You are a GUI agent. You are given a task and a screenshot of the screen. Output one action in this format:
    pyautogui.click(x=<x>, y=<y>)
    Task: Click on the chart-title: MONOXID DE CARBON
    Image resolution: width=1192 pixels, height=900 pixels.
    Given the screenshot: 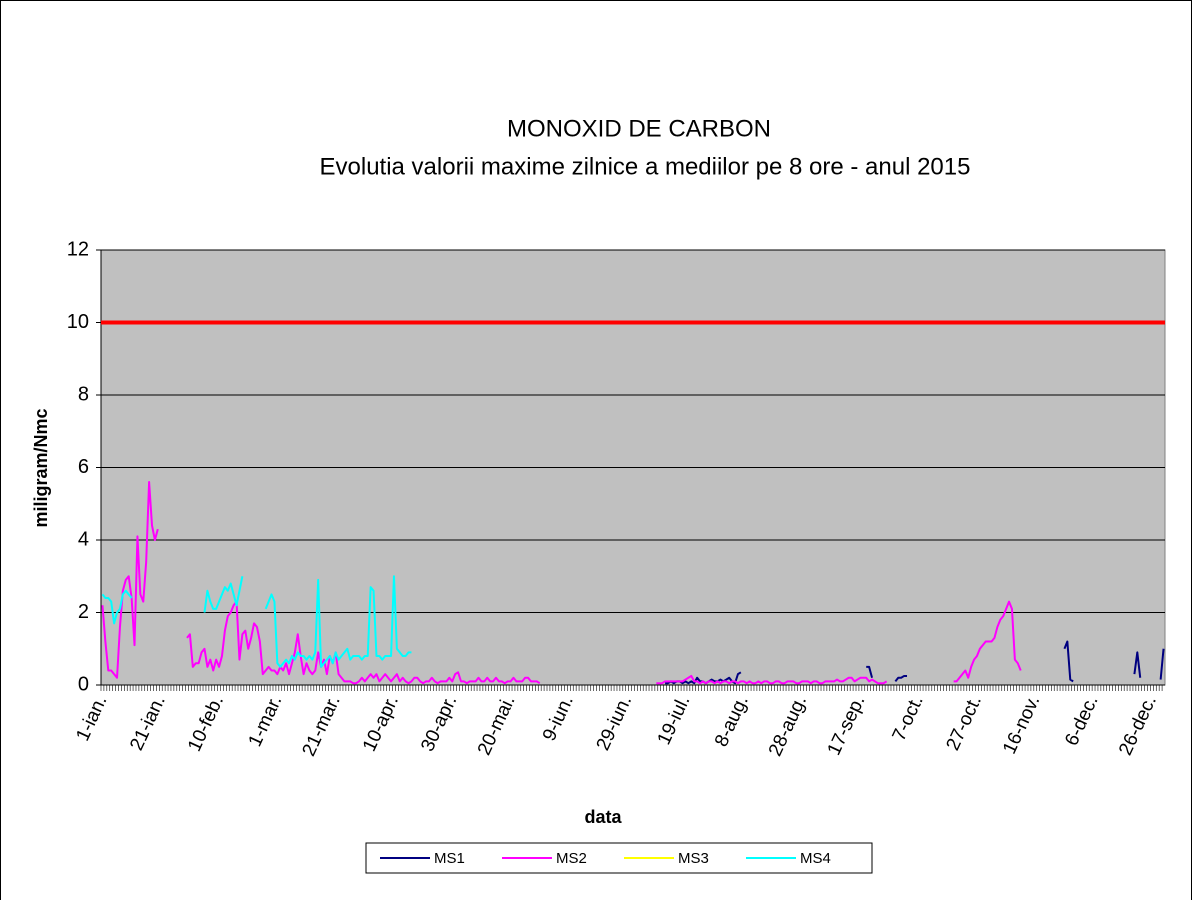 What is the action you would take?
    pyautogui.click(x=639, y=128)
    